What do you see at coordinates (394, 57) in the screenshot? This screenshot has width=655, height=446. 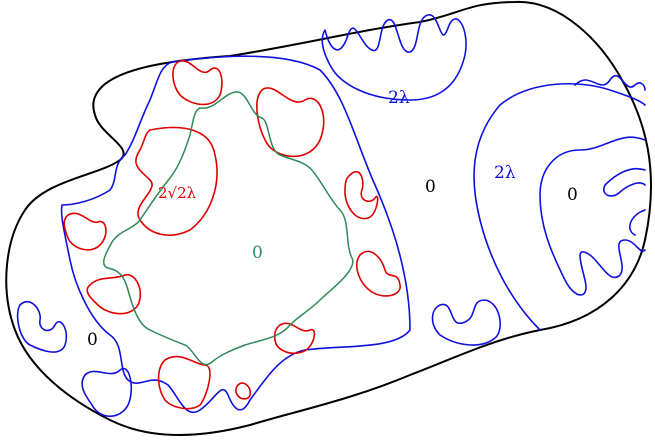 I see `blue-top-lobe` at bounding box center [394, 57].